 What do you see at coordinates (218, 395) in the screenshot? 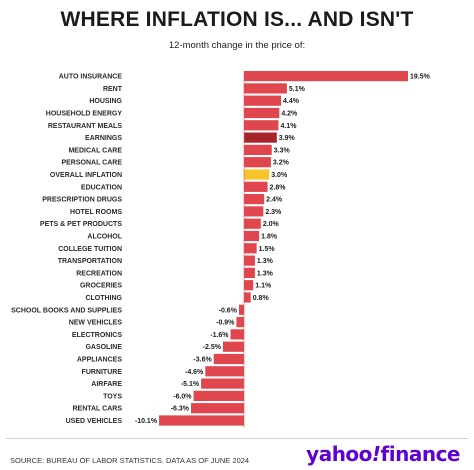
I see `bar-toys` at bounding box center [218, 395].